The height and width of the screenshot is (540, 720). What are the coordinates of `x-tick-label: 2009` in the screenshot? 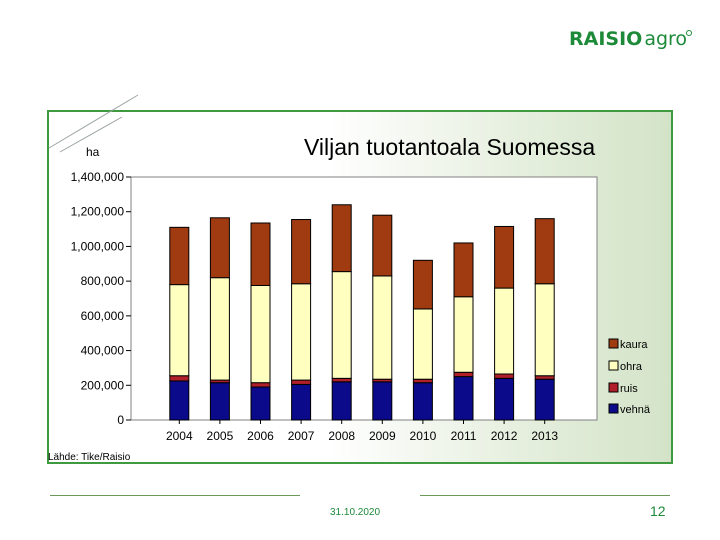 It's located at (382, 436).